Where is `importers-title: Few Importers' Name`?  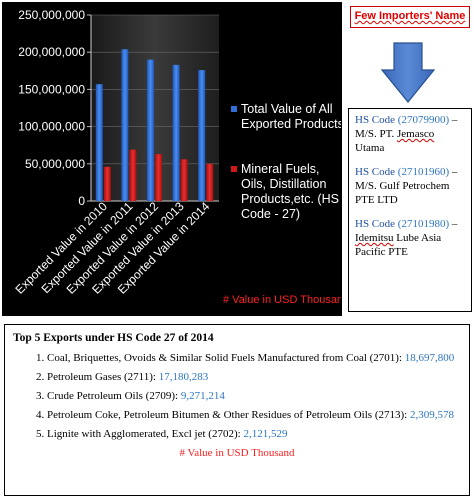
importers-title: Few Importers' Name is located at coordinates (410, 17).